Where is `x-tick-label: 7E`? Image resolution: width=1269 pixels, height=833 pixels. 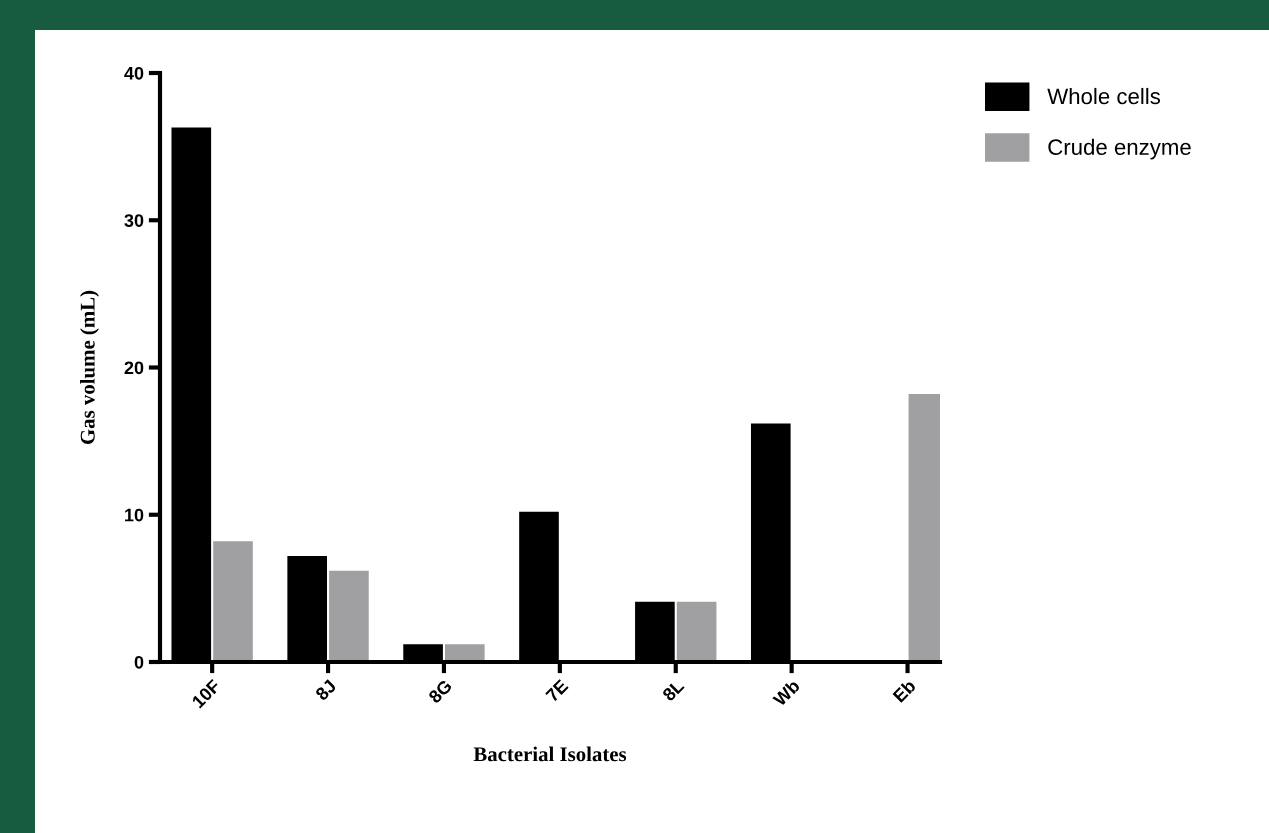
x-tick-label: 7E is located at coordinates (557, 690).